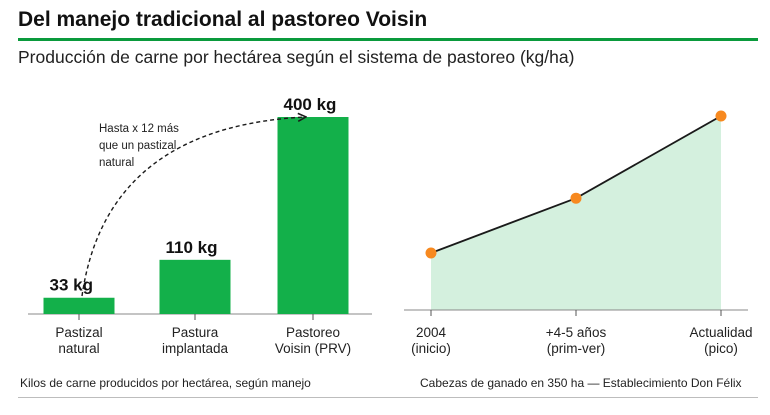 This screenshot has height=415, width=770. Describe the element at coordinates (388, 39) in the screenshot. I see `title-rule` at that location.